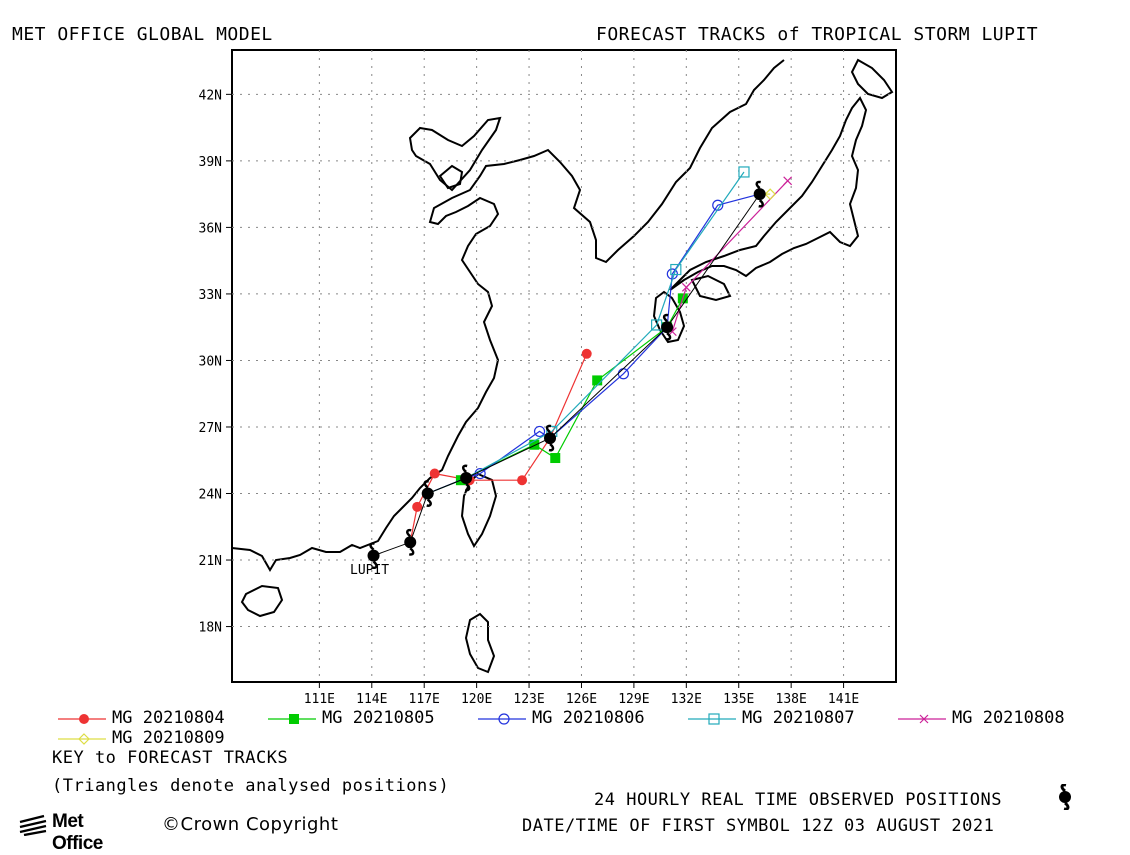 The width and height of the screenshot is (1130, 855). Describe the element at coordinates (142, 34) in the screenshot. I see `header-model-name: MET OFFICE GLOBAL MODEL` at that location.